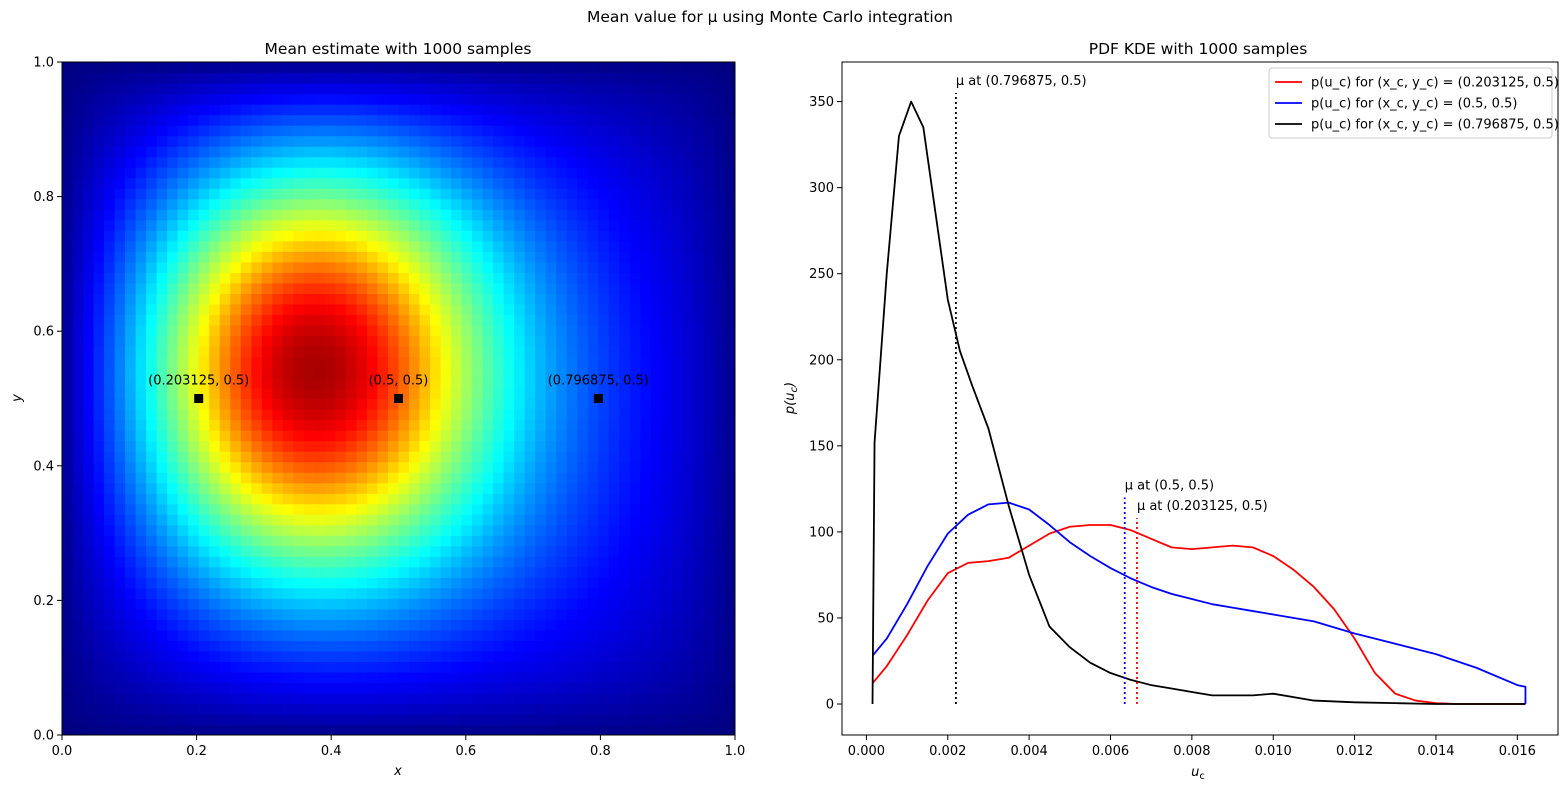 The image size is (1567, 789). What do you see at coordinates (1435, 125) in the screenshot?
I see `kde-legend-label-2: p(u_c) for (x_c, y_c) = (0.796875, 0.5)` at bounding box center [1435, 125].